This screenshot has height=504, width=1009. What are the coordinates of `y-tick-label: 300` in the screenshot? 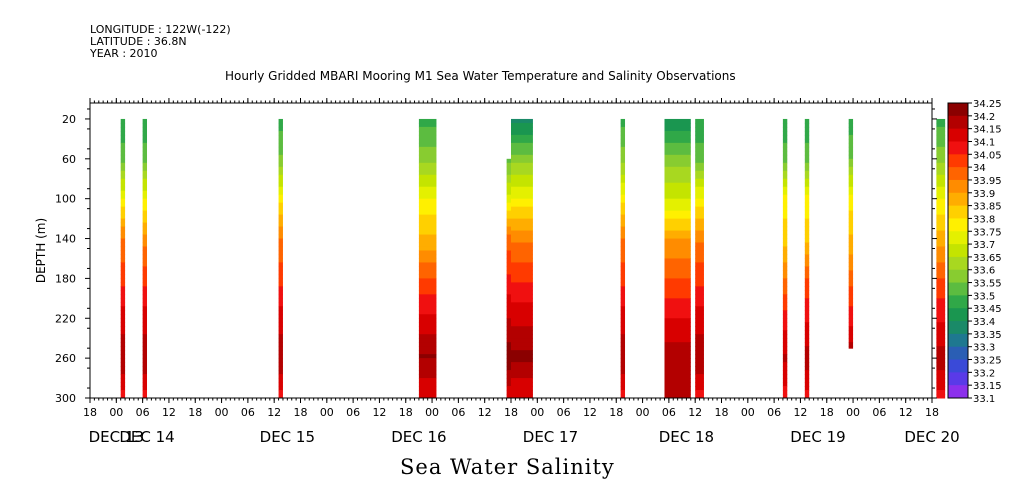 It's located at (65, 398).